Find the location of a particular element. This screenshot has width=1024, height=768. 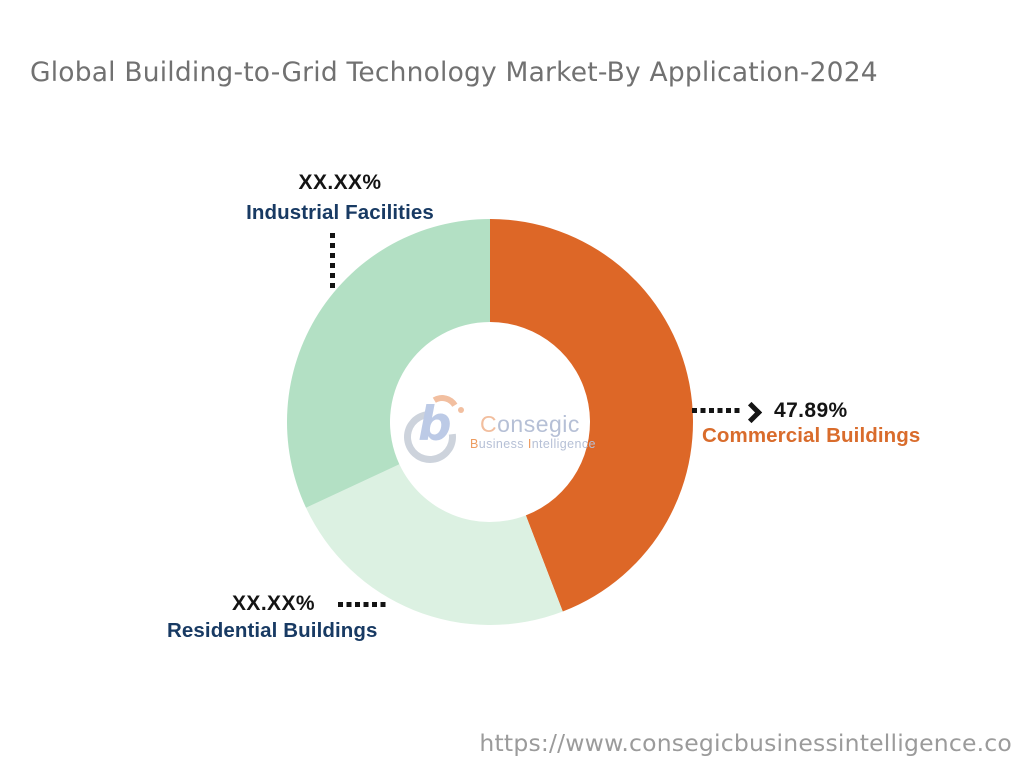

residential-name-label: Residential Buildings is located at coordinates (272, 630).